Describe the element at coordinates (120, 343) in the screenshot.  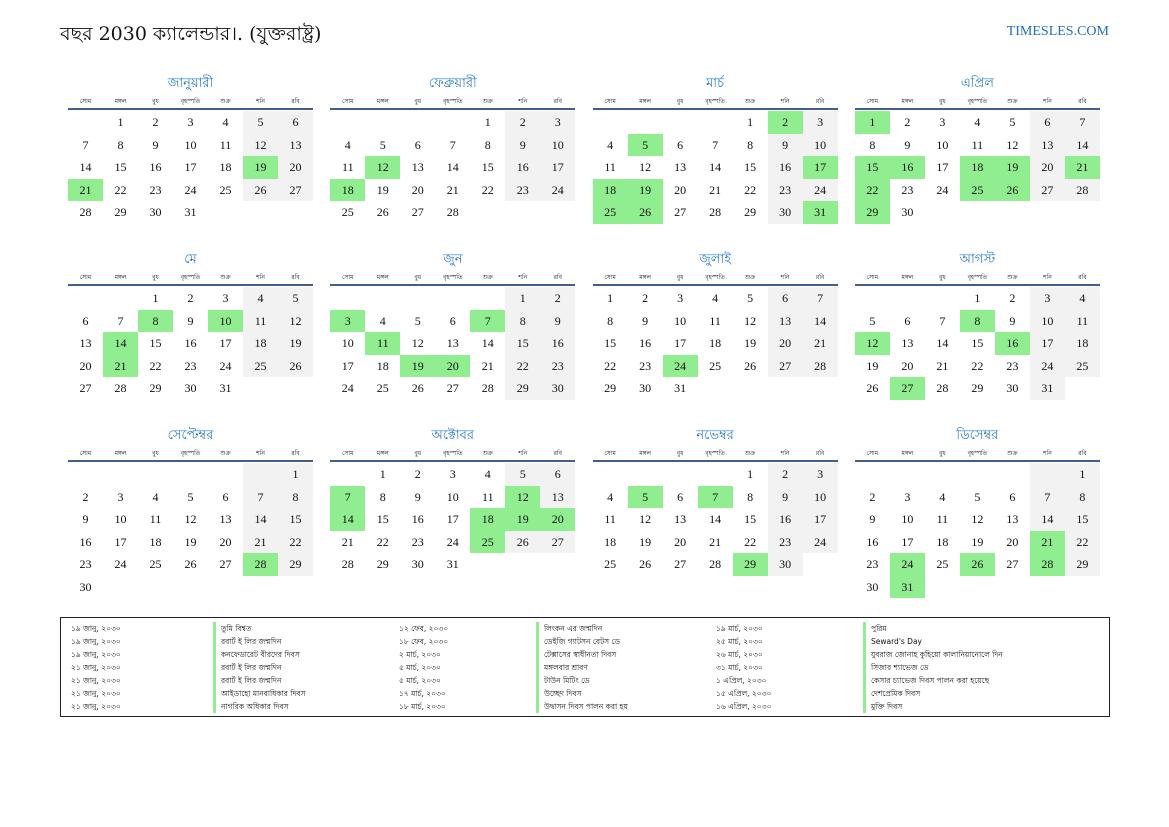
I see `holiday-day: 14` at that location.